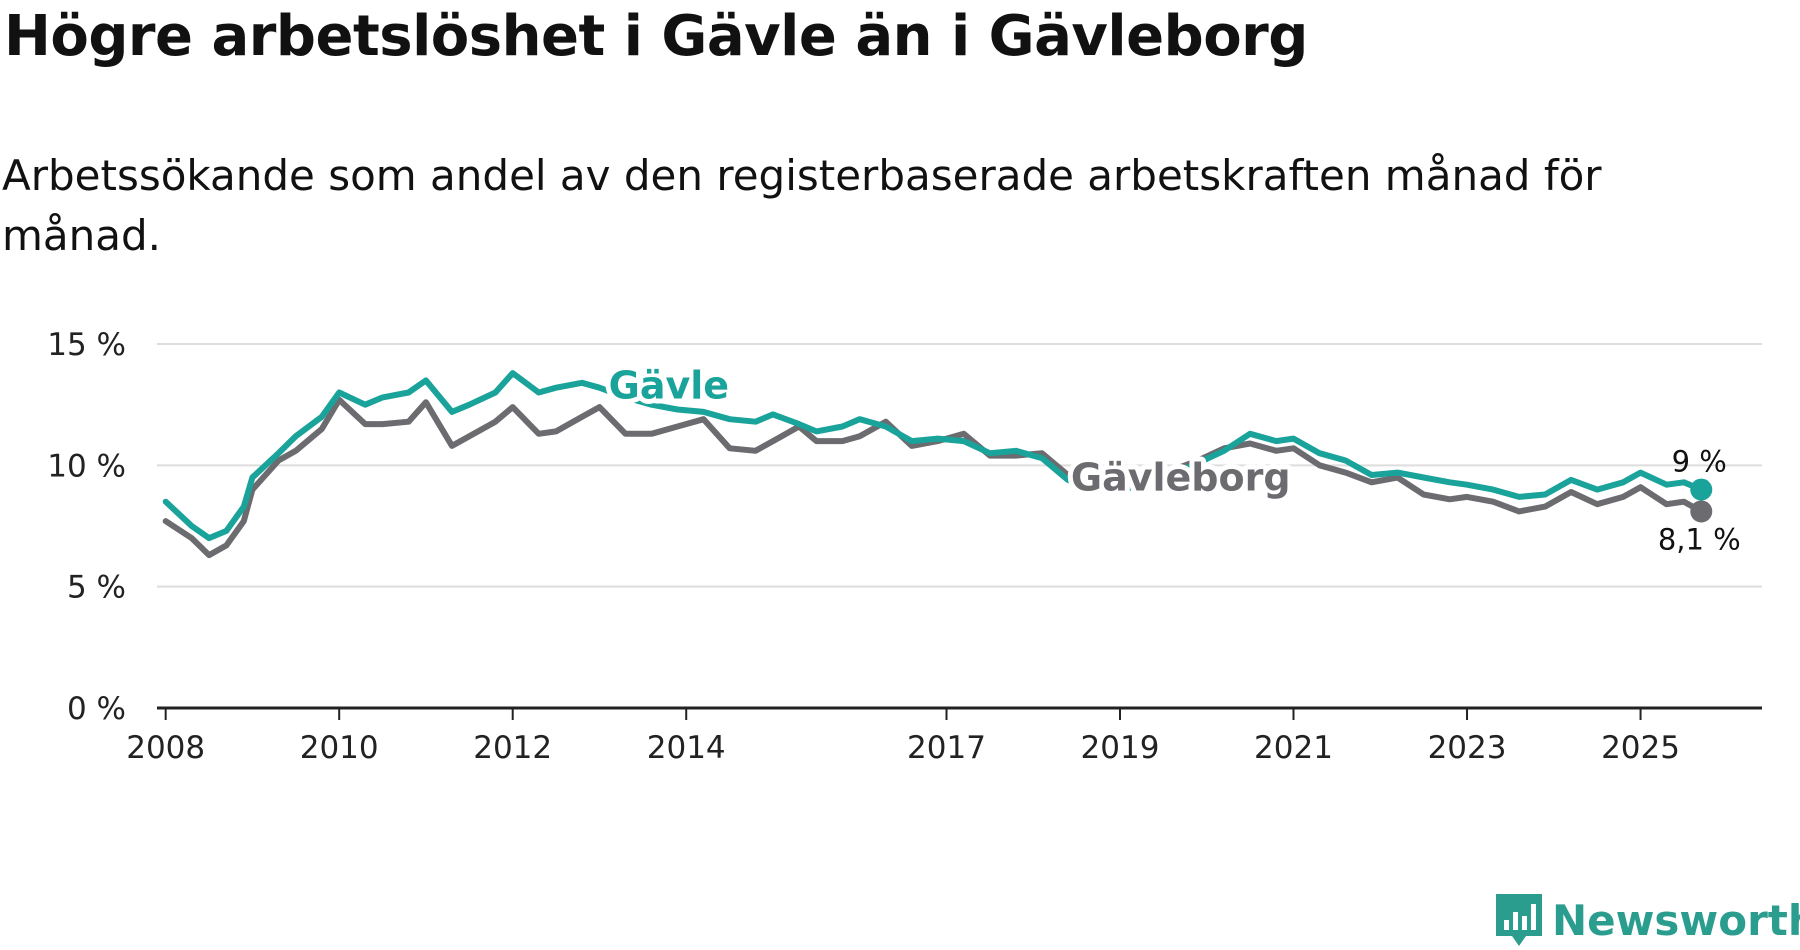  I want to click on end-label-gavleborg: 8,1 %, so click(1699, 539).